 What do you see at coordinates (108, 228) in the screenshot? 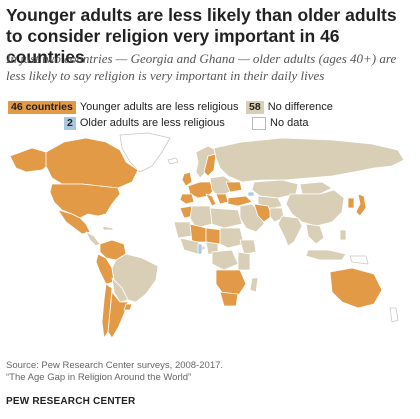
I see `caribbean` at bounding box center [108, 228].